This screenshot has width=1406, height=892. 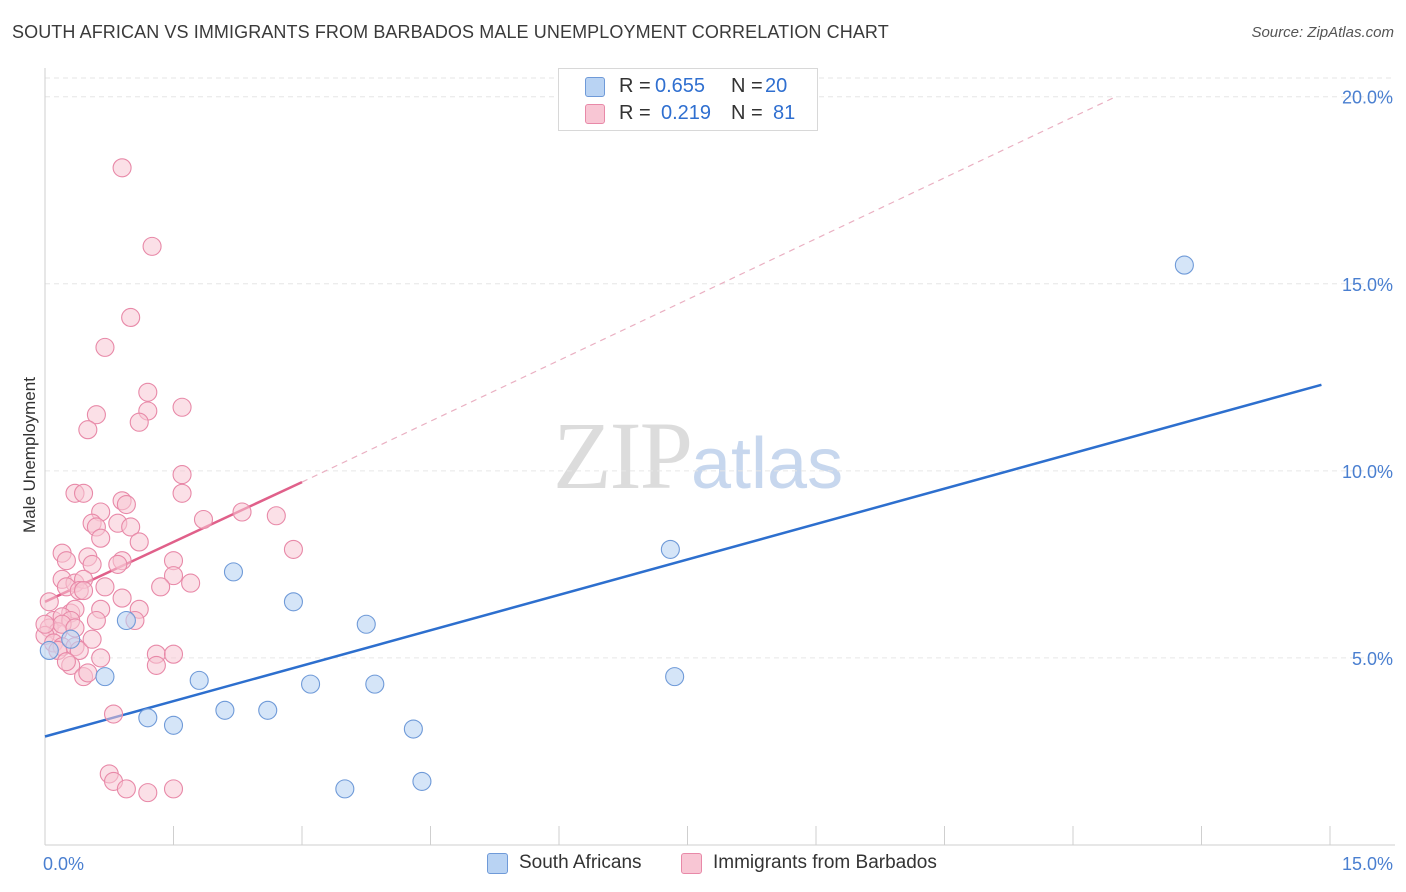 What do you see at coordinates (1367, 98) in the screenshot?
I see `y-tick-label: 20.0%` at bounding box center [1367, 98].